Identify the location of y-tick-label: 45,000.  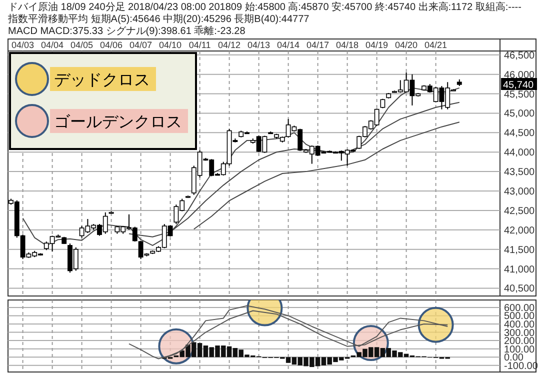
(520, 114).